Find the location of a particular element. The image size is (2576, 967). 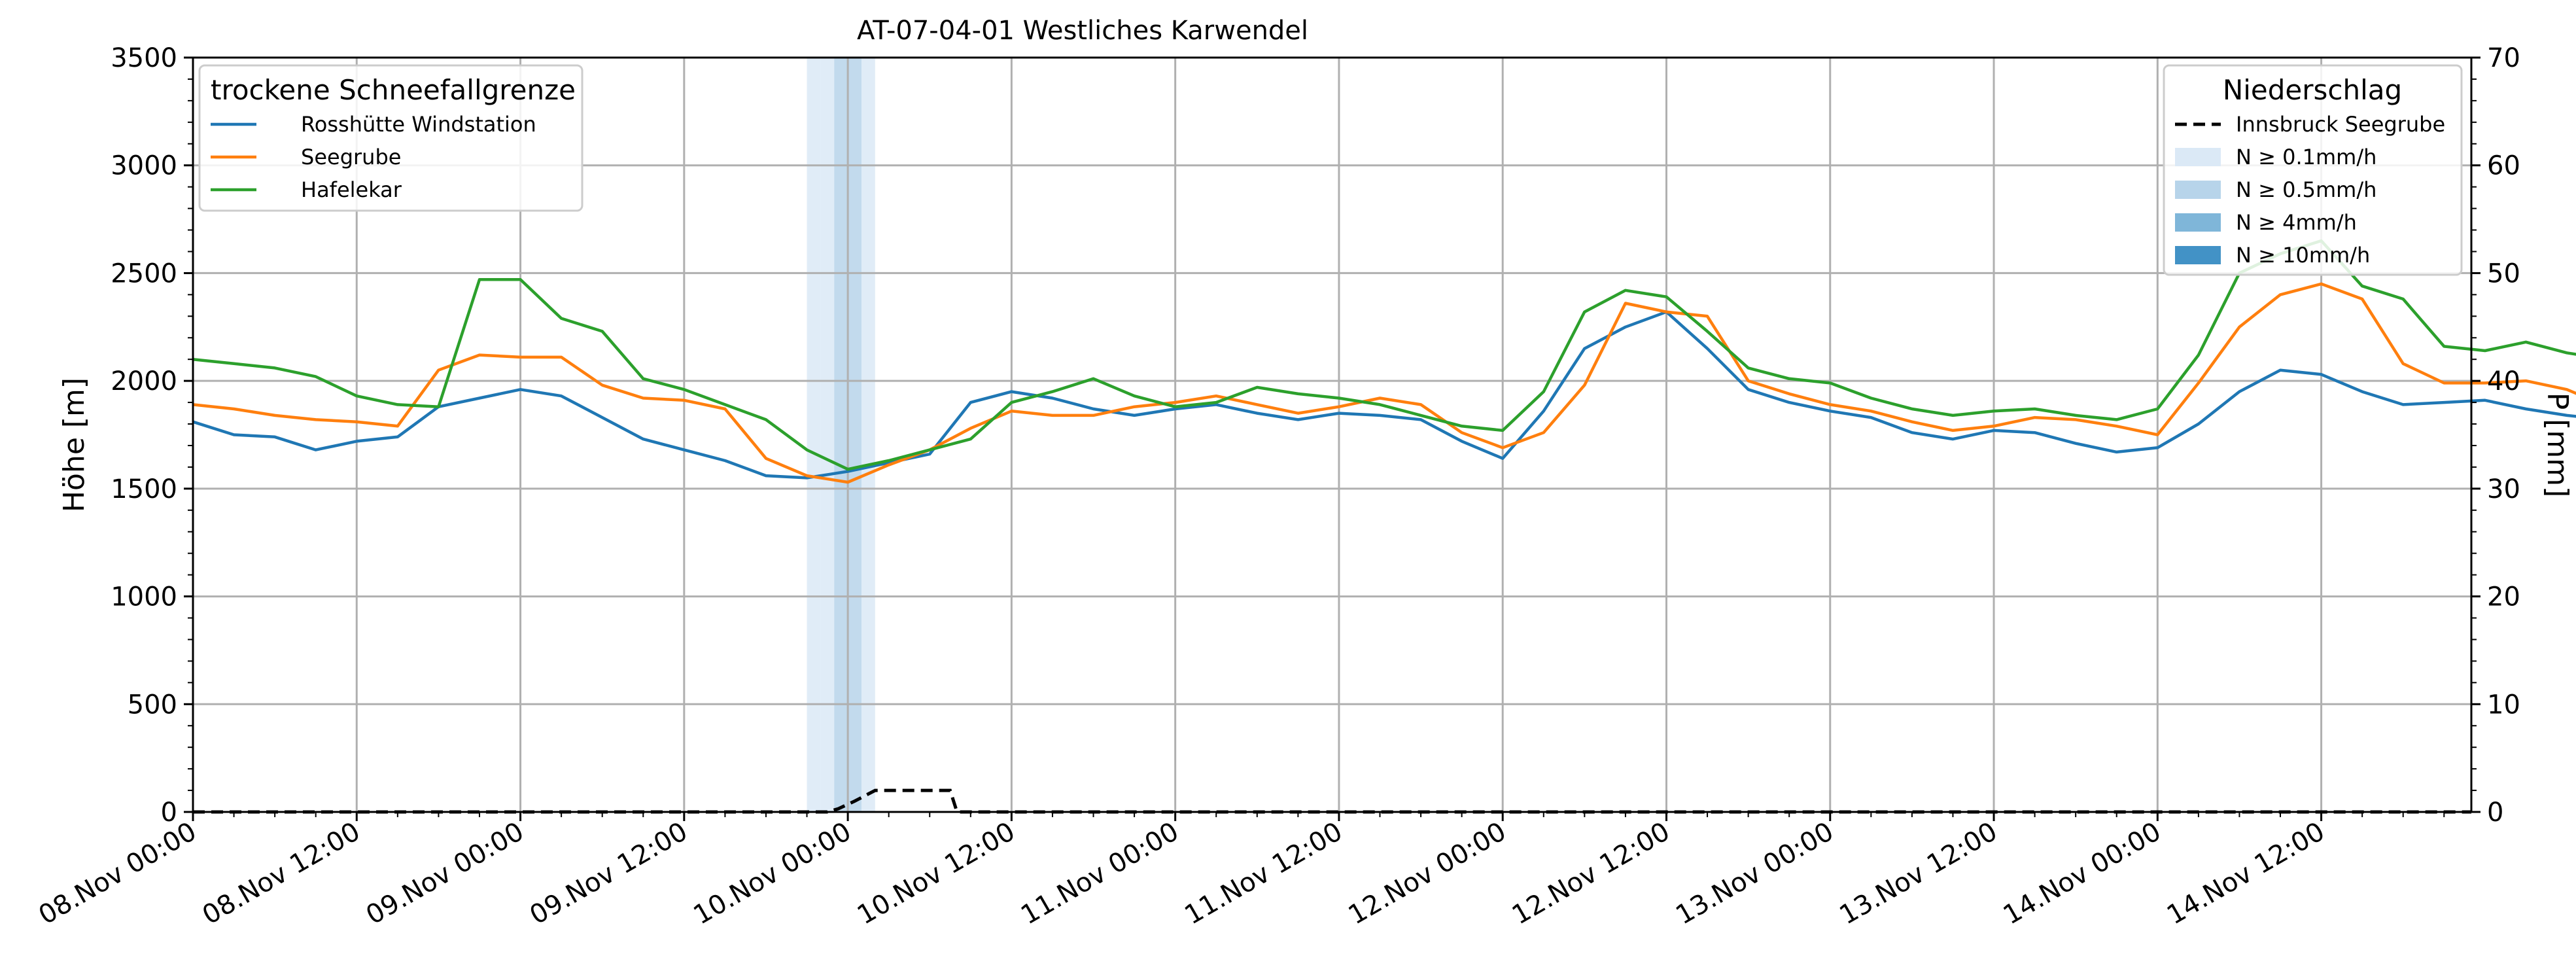

x-tick-label: 09.Nov 00:00 is located at coordinates (445, 874).